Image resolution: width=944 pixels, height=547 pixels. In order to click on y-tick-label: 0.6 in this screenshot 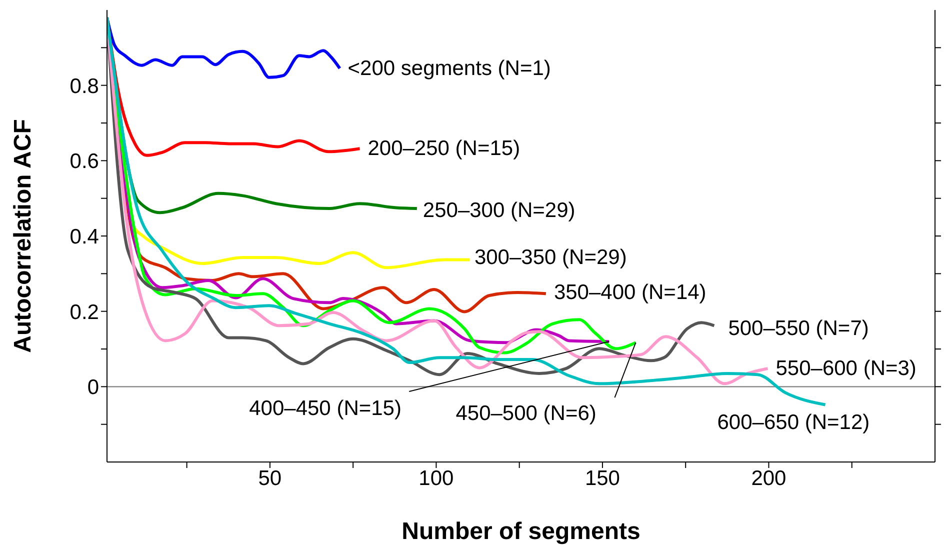, I will do `click(84, 162)`.